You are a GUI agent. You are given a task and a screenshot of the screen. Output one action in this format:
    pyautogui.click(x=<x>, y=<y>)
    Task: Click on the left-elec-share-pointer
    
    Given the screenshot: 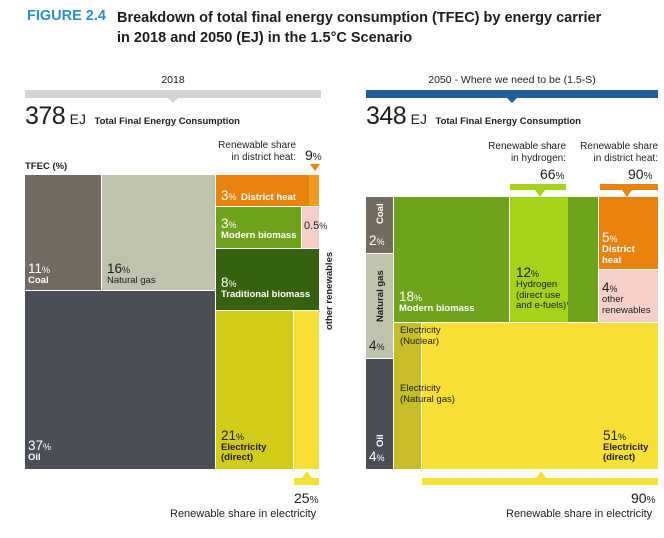 What is the action you would take?
    pyautogui.click(x=307, y=474)
    